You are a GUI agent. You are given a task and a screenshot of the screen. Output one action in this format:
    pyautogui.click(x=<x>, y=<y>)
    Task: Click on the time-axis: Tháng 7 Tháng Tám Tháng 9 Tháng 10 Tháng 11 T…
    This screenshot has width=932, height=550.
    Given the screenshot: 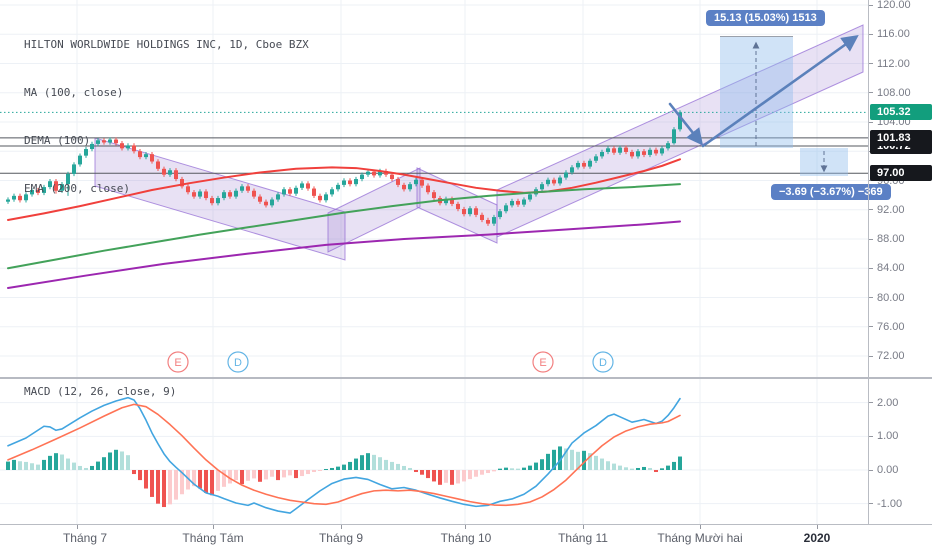 What is the action you would take?
    pyautogui.click(x=466, y=537)
    